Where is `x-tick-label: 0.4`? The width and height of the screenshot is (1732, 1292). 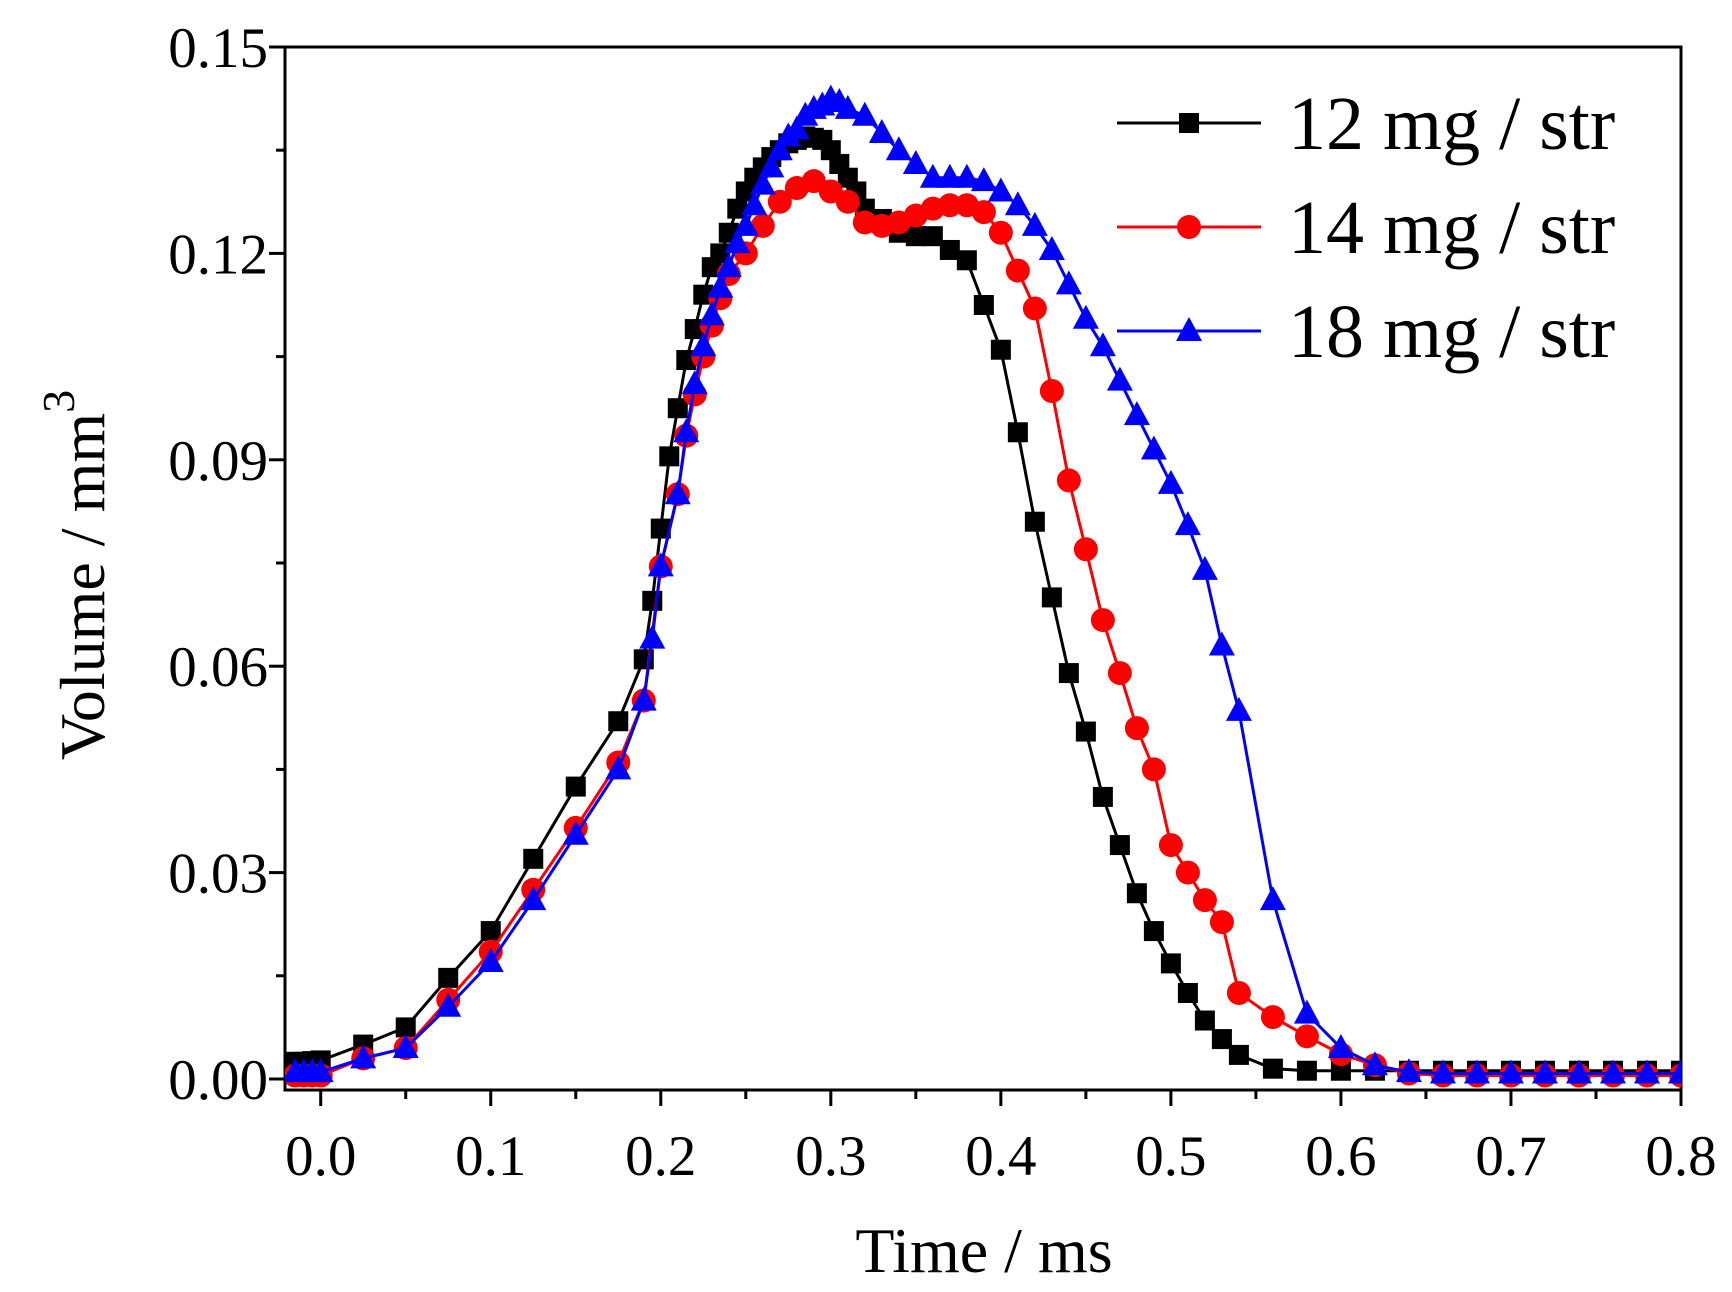 x-tick-label: 0.4 is located at coordinates (1000, 1156).